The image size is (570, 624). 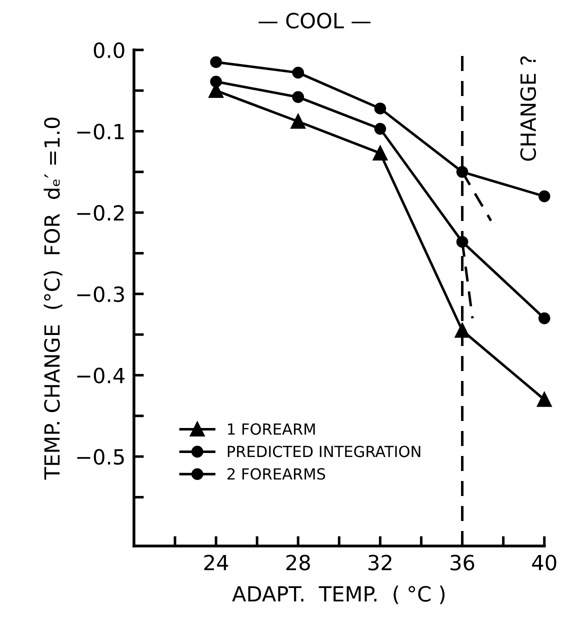 What do you see at coordinates (380, 562) in the screenshot?
I see `x-tick-label: 32` at bounding box center [380, 562].